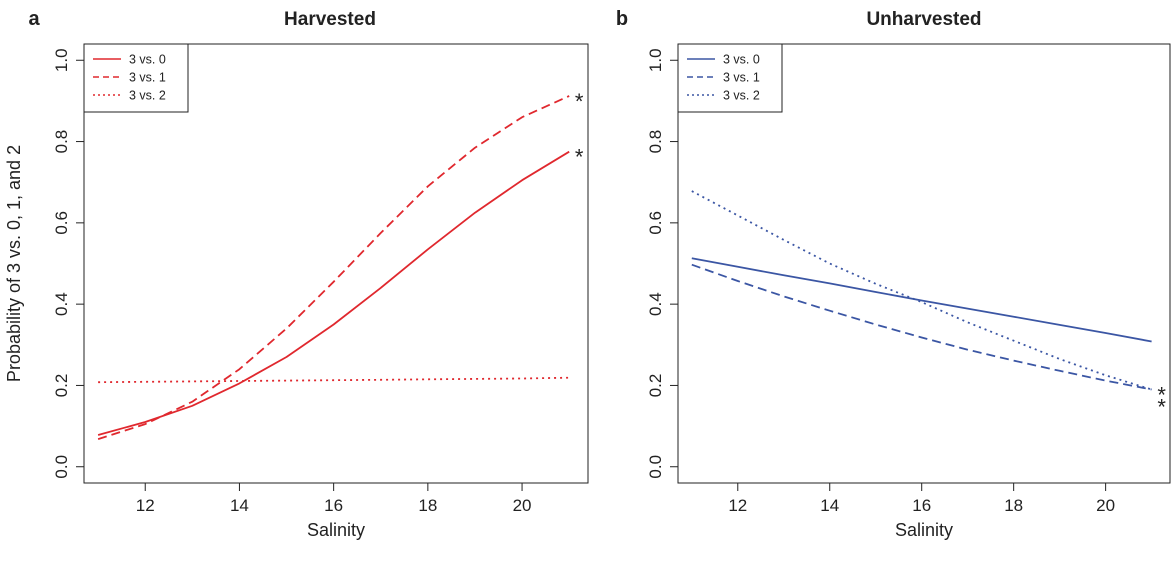  What do you see at coordinates (622, 19) in the screenshot?
I see `panel-letter: b` at bounding box center [622, 19].